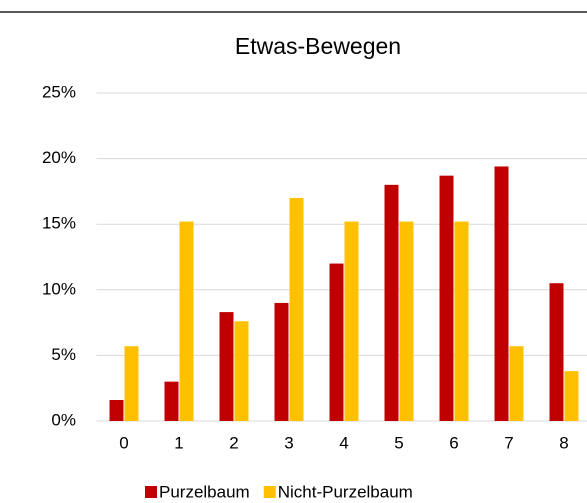  Describe the element at coordinates (63, 419) in the screenshot. I see `y-tick-label: 0%` at that location.